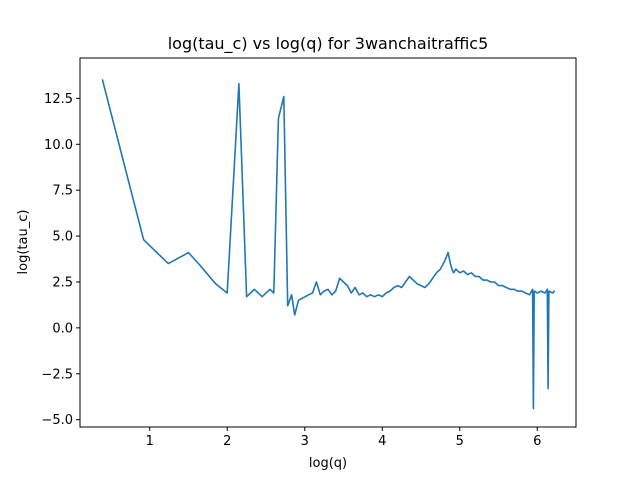 This screenshot has width=640, height=480. Describe the element at coordinates (537, 441) in the screenshot. I see `x-tick-label: 6` at that location.